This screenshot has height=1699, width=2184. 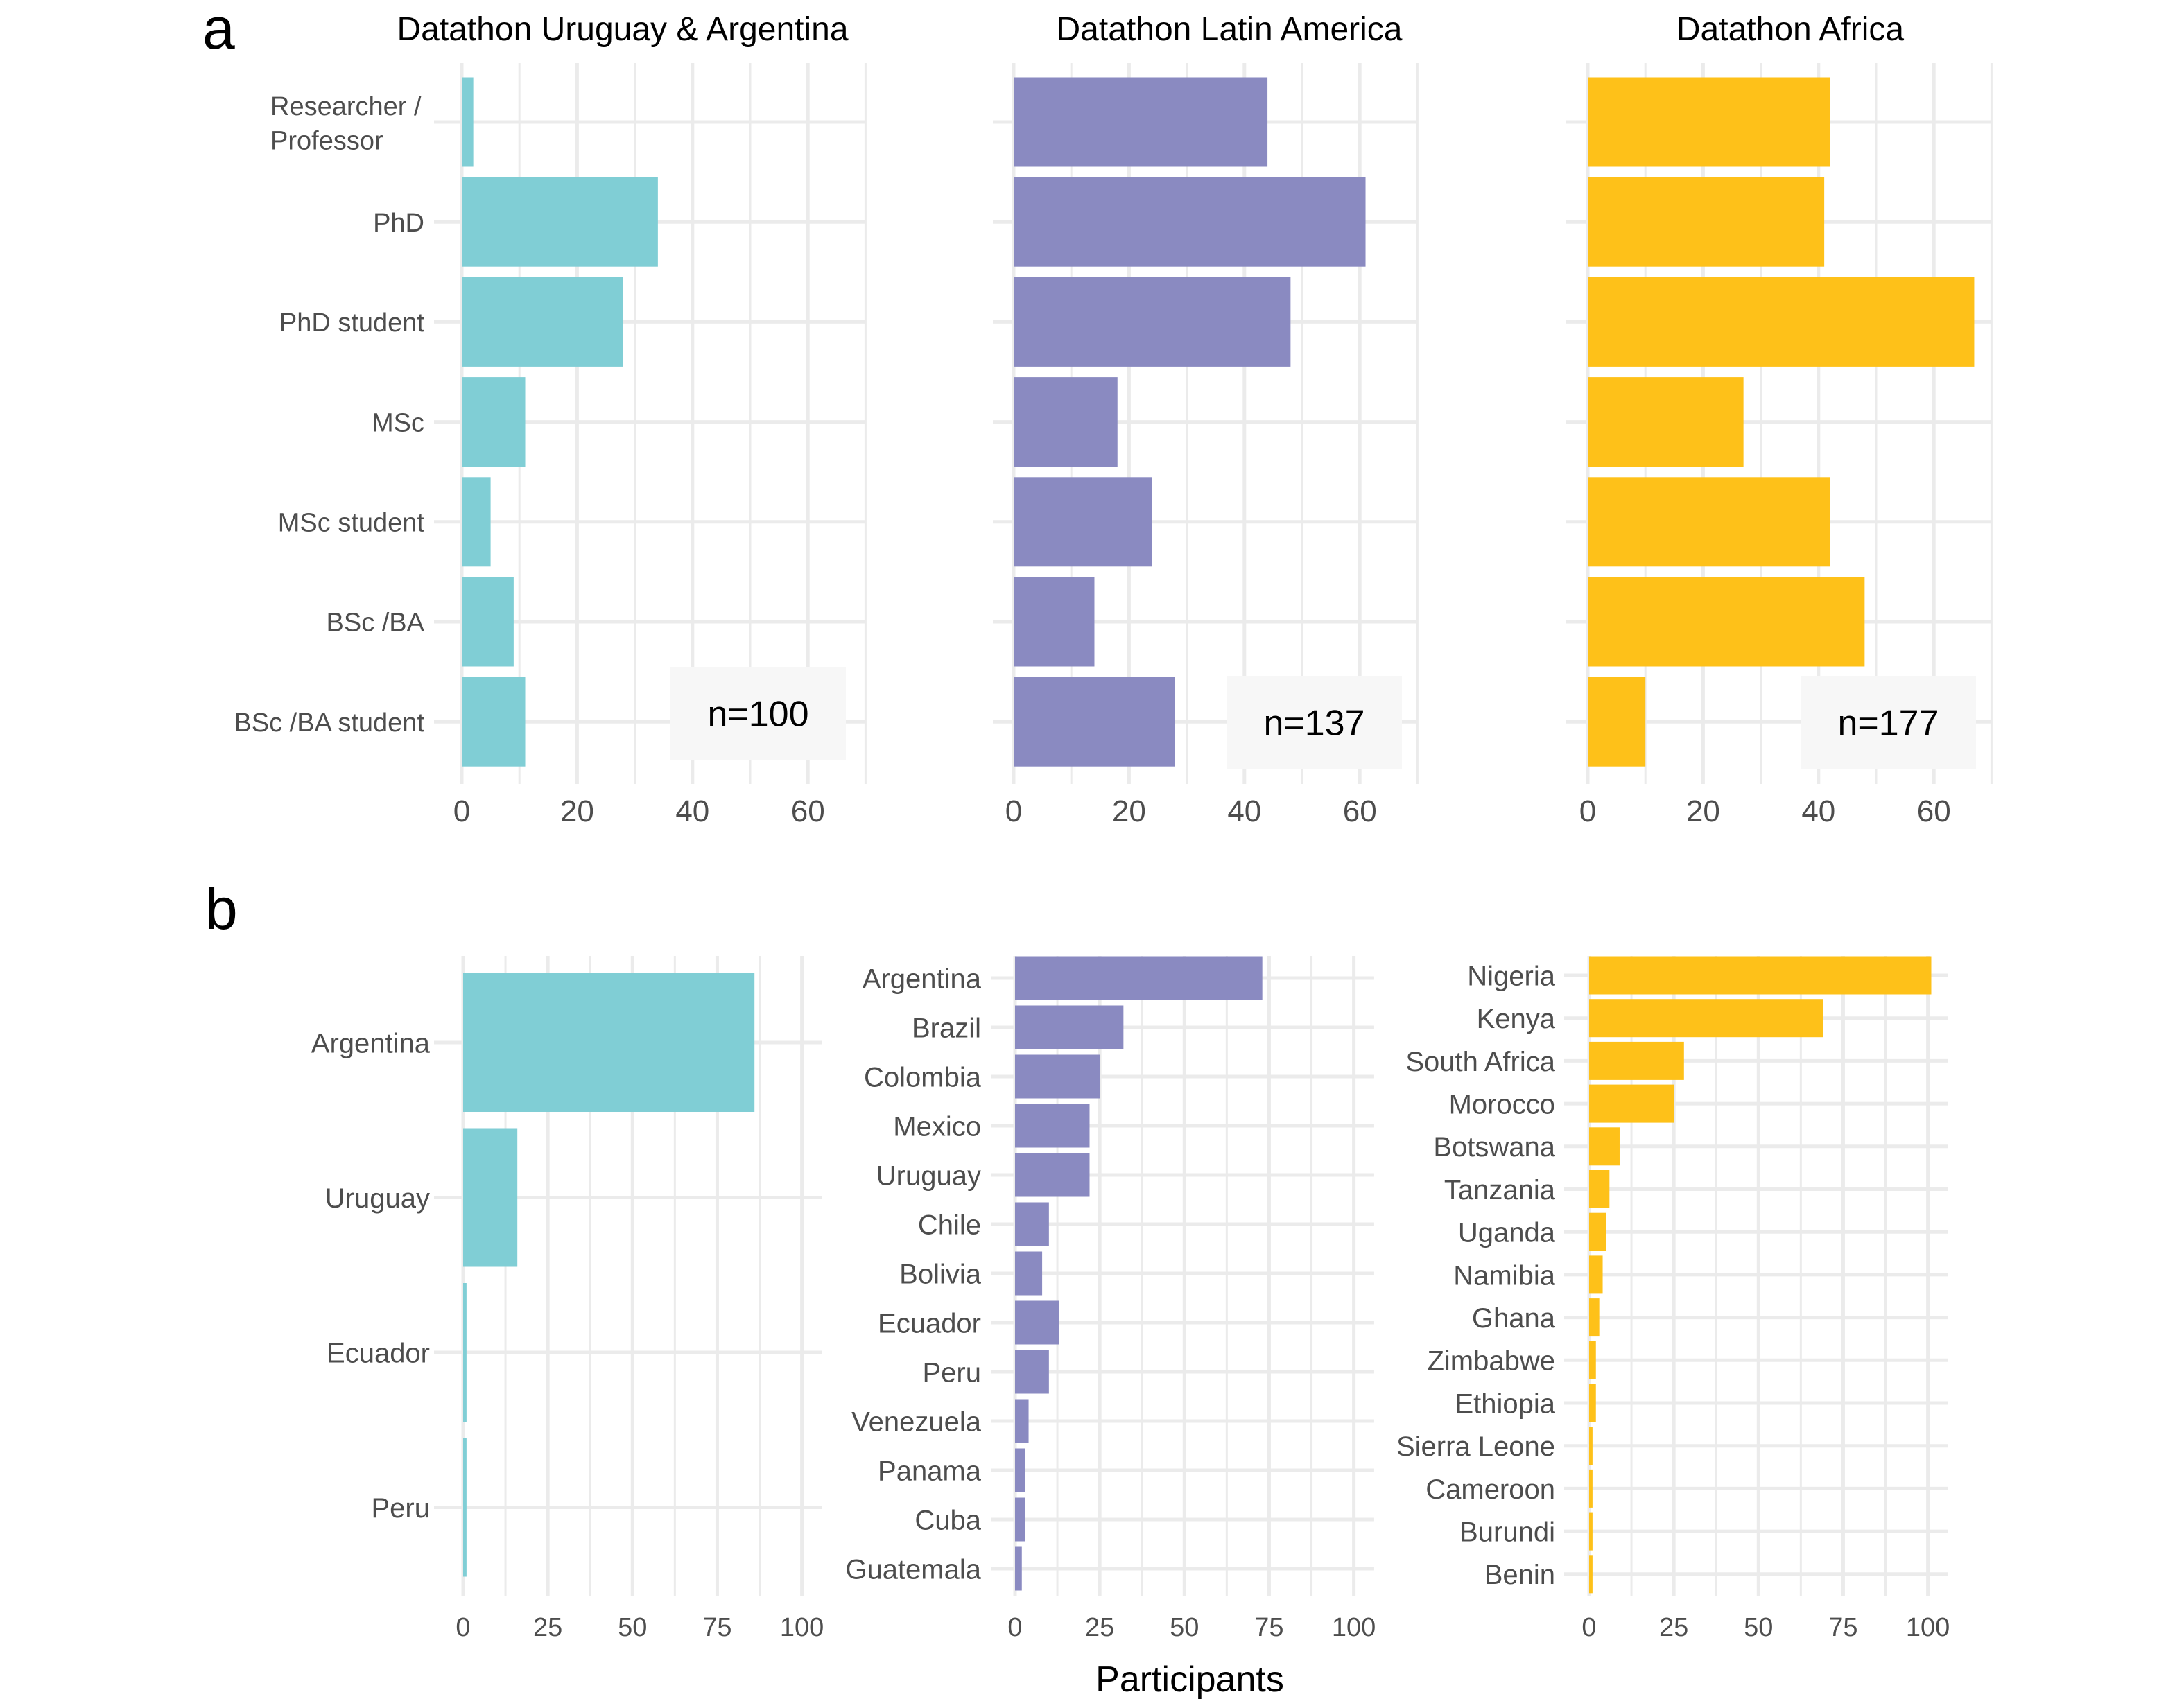 I want to click on category-label-line: Professor, so click(x=326, y=140).